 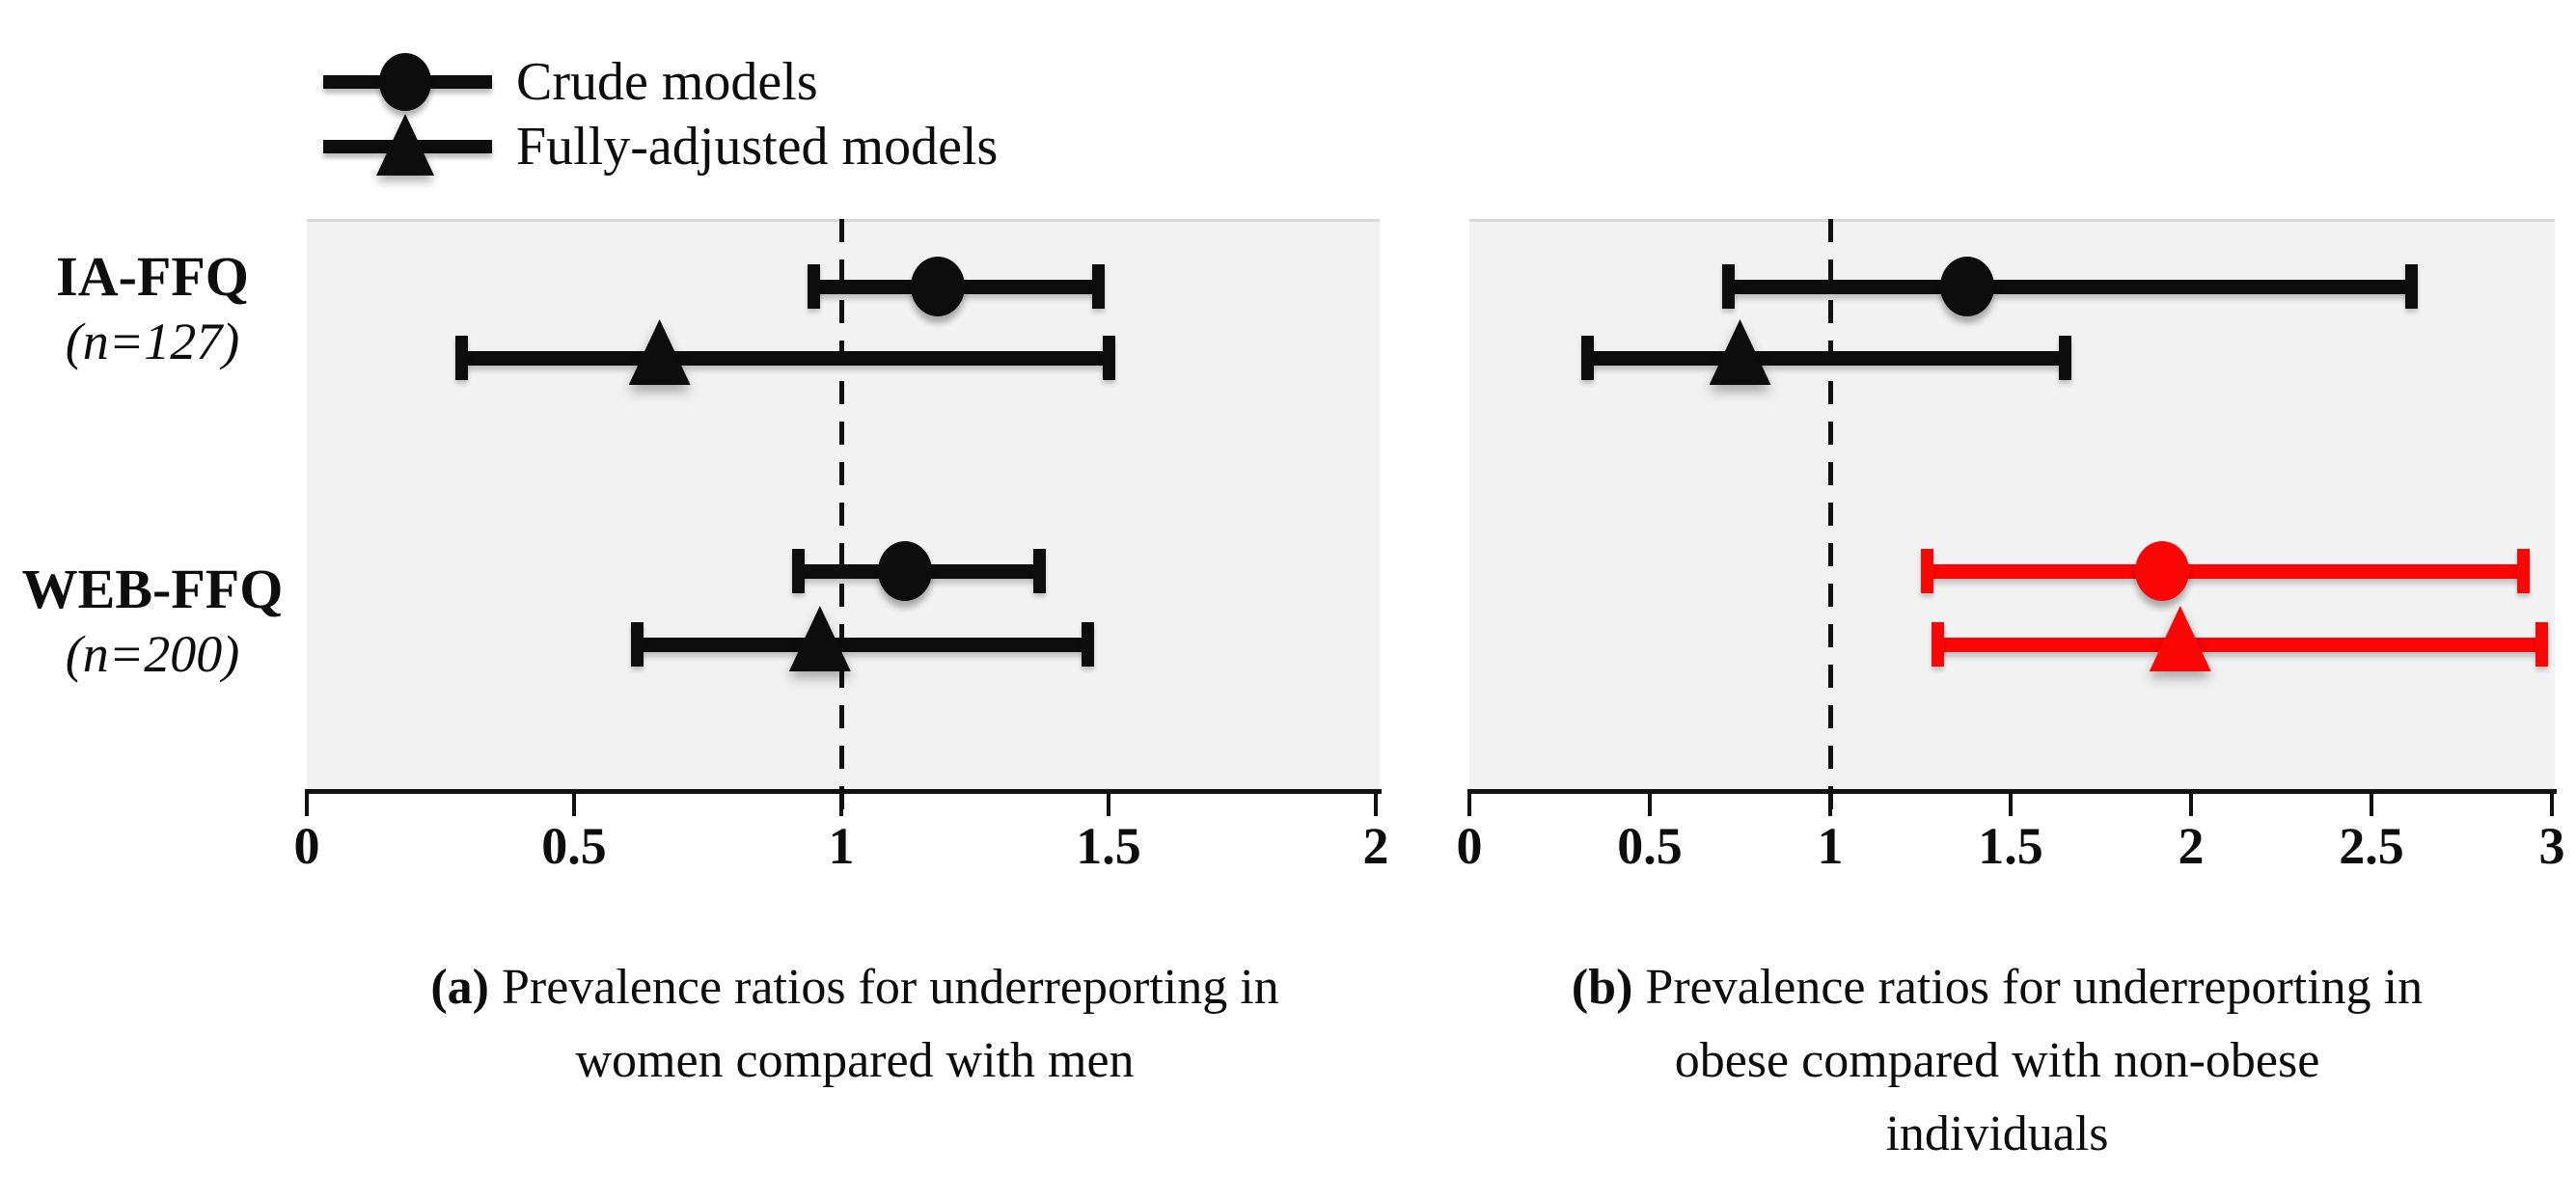 What do you see at coordinates (667, 82) in the screenshot?
I see `legend-label-crude: Crude models` at bounding box center [667, 82].